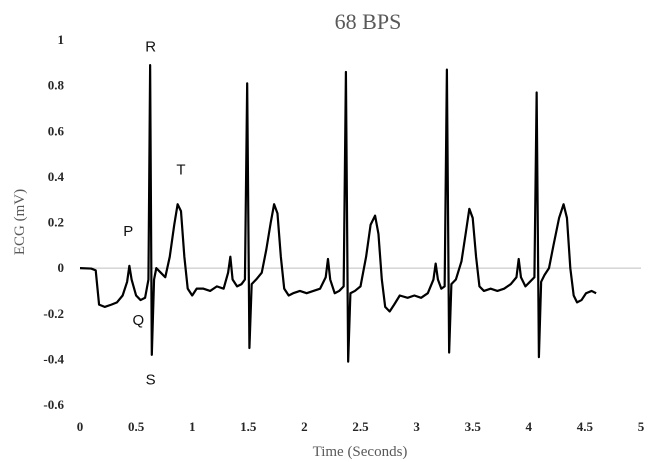 The height and width of the screenshot is (462, 652). I want to click on wave-label-r: R, so click(150, 46).